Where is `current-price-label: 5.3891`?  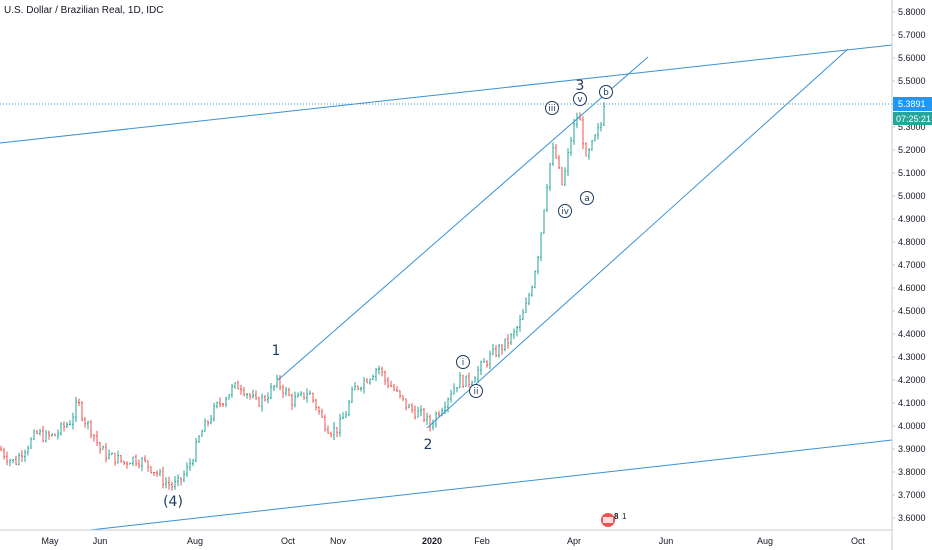
current-price-label: 5.3891 is located at coordinates (912, 104).